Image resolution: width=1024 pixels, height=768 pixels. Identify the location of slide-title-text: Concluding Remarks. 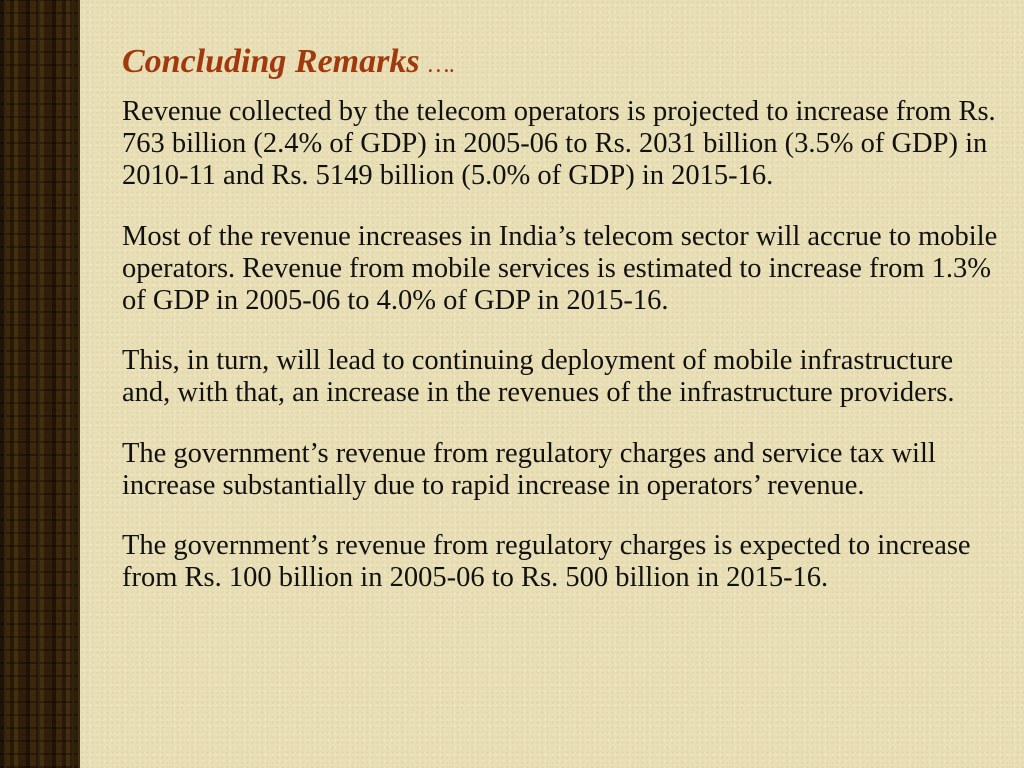
(271, 61).